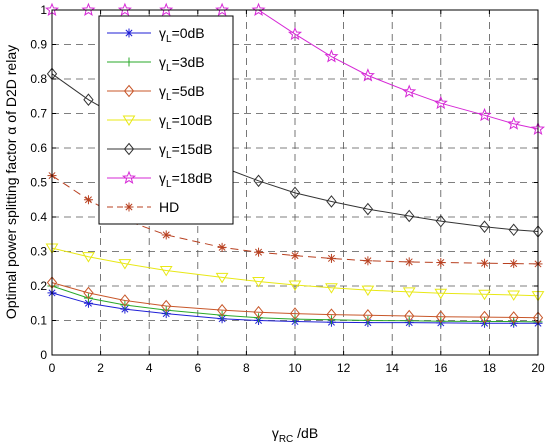 Image resolution: width=550 pixels, height=443 pixels. What do you see at coordinates (43, 355) in the screenshot?
I see `y-tick-label: 0` at bounding box center [43, 355].